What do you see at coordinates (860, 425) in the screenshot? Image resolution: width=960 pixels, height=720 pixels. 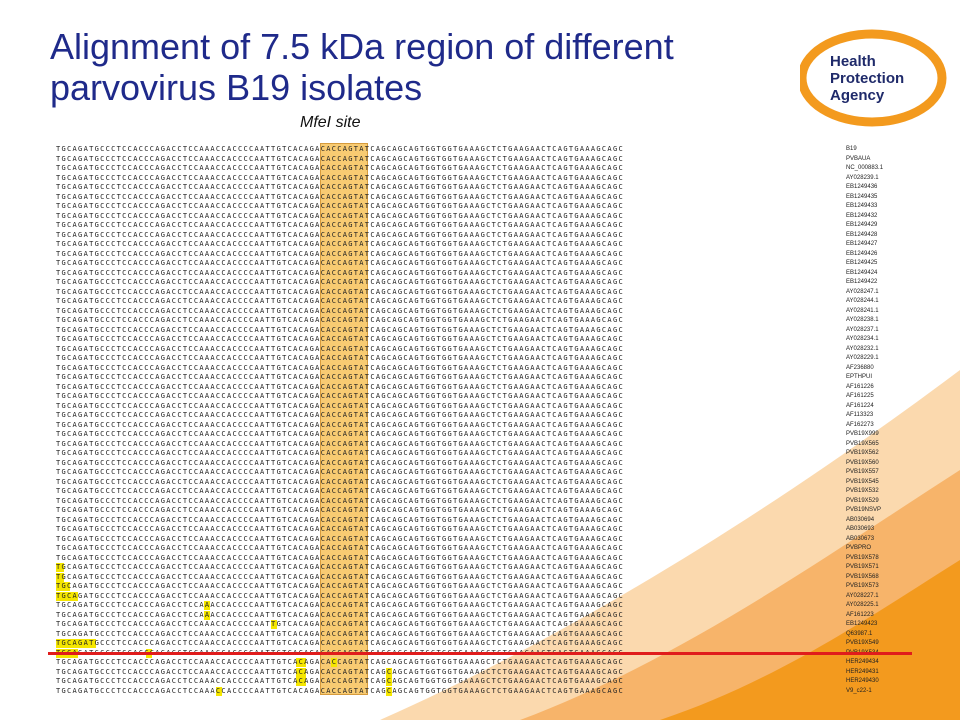 I see `isolate-label: AF162273` at bounding box center [860, 425].